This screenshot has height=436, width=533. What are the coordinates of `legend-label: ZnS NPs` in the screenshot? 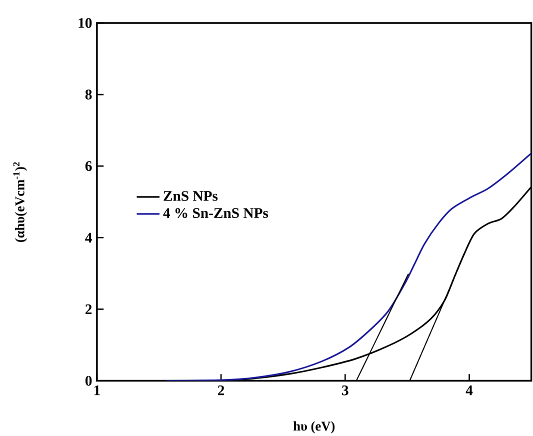 It's located at (191, 196).